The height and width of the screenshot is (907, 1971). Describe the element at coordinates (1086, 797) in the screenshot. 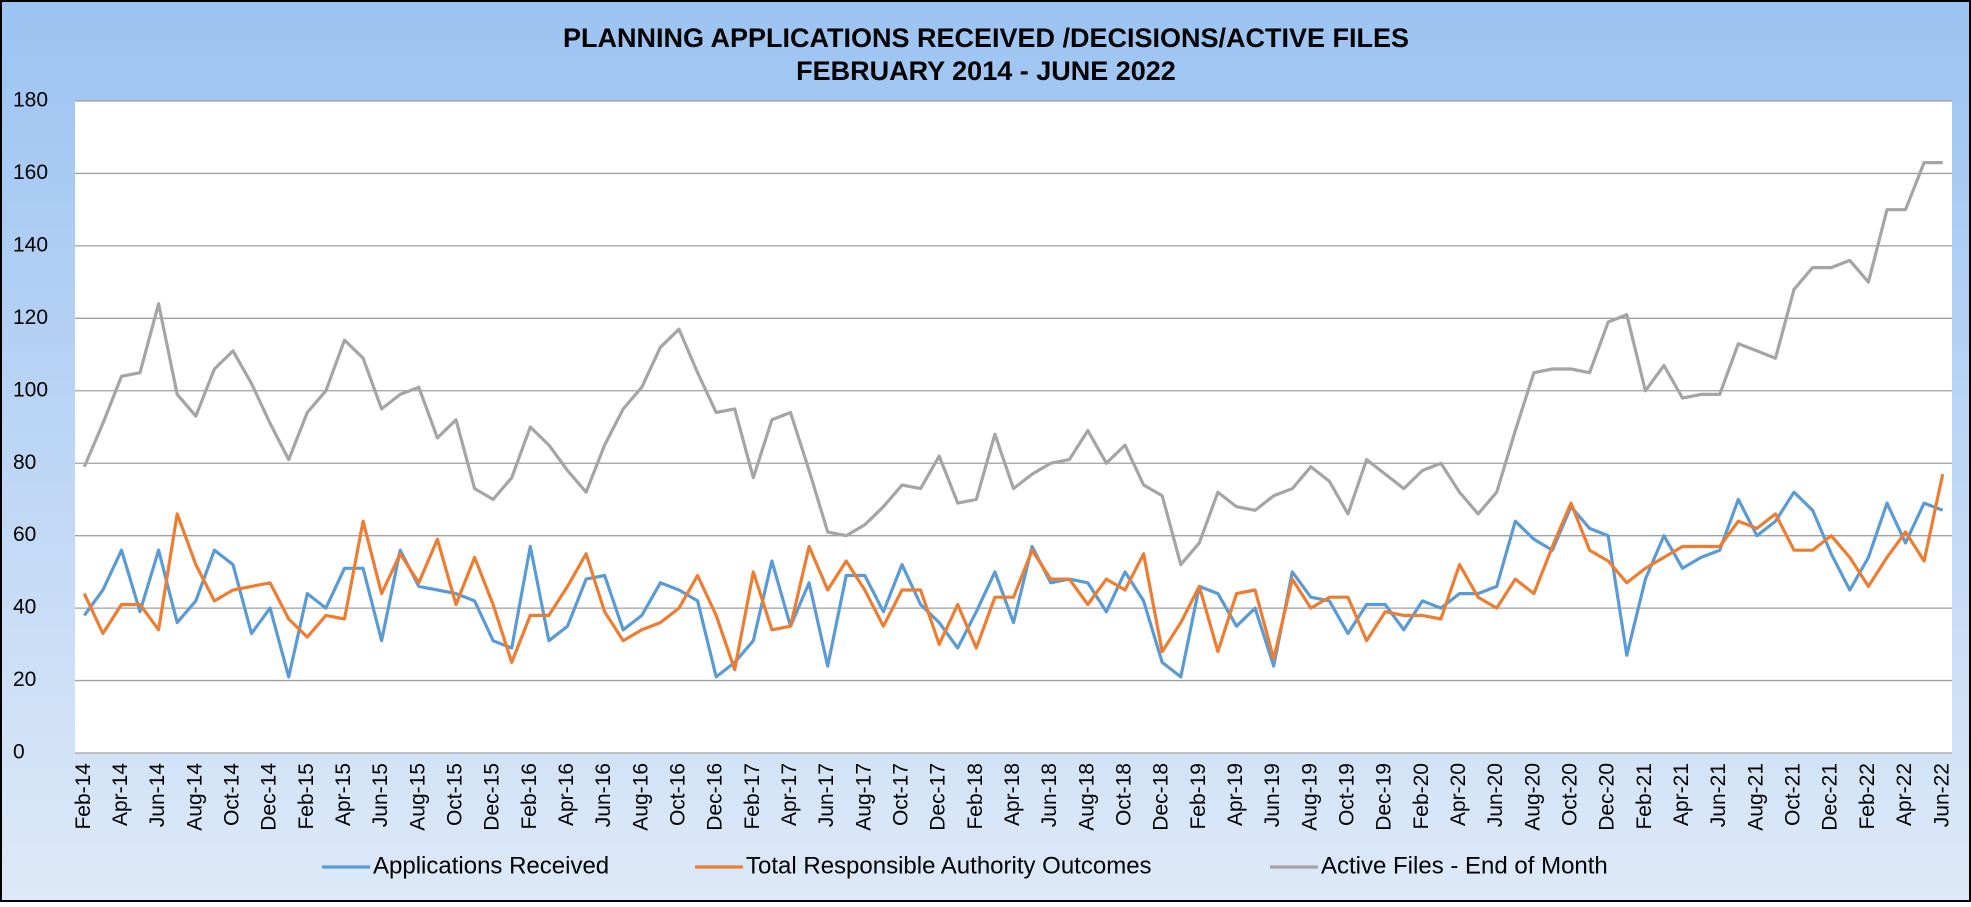

I see `x-tick-label: Aug-18` at that location.